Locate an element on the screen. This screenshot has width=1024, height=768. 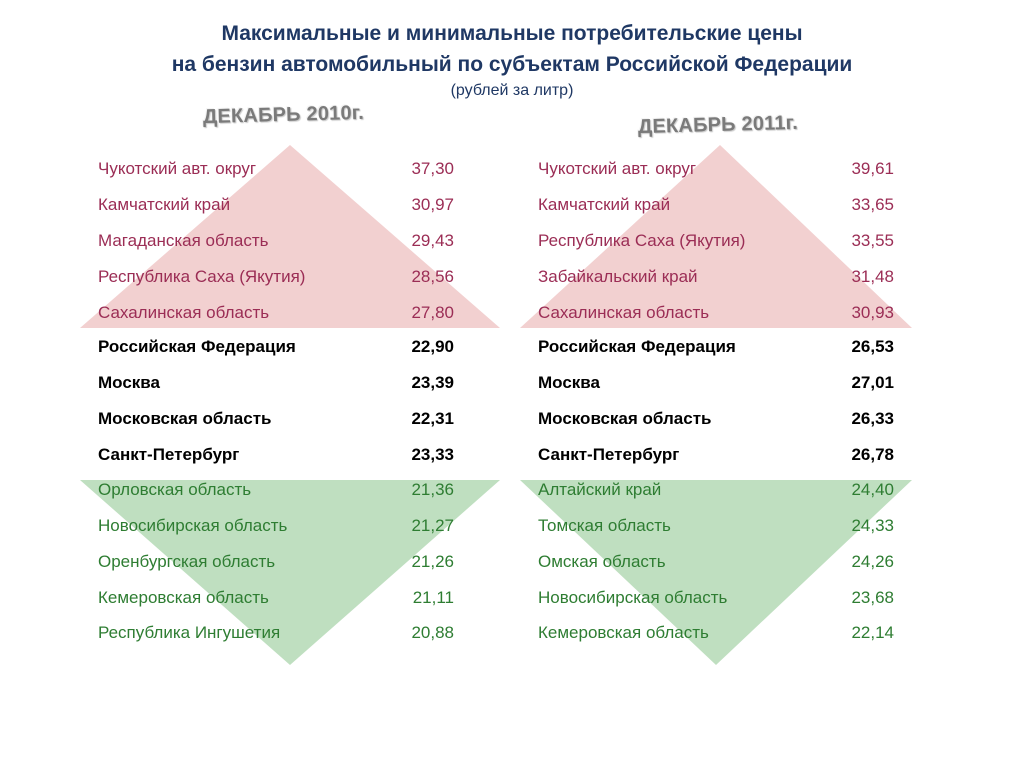
table-row: Республика Ингушетия 20,88 is located at coordinates (276, 633).